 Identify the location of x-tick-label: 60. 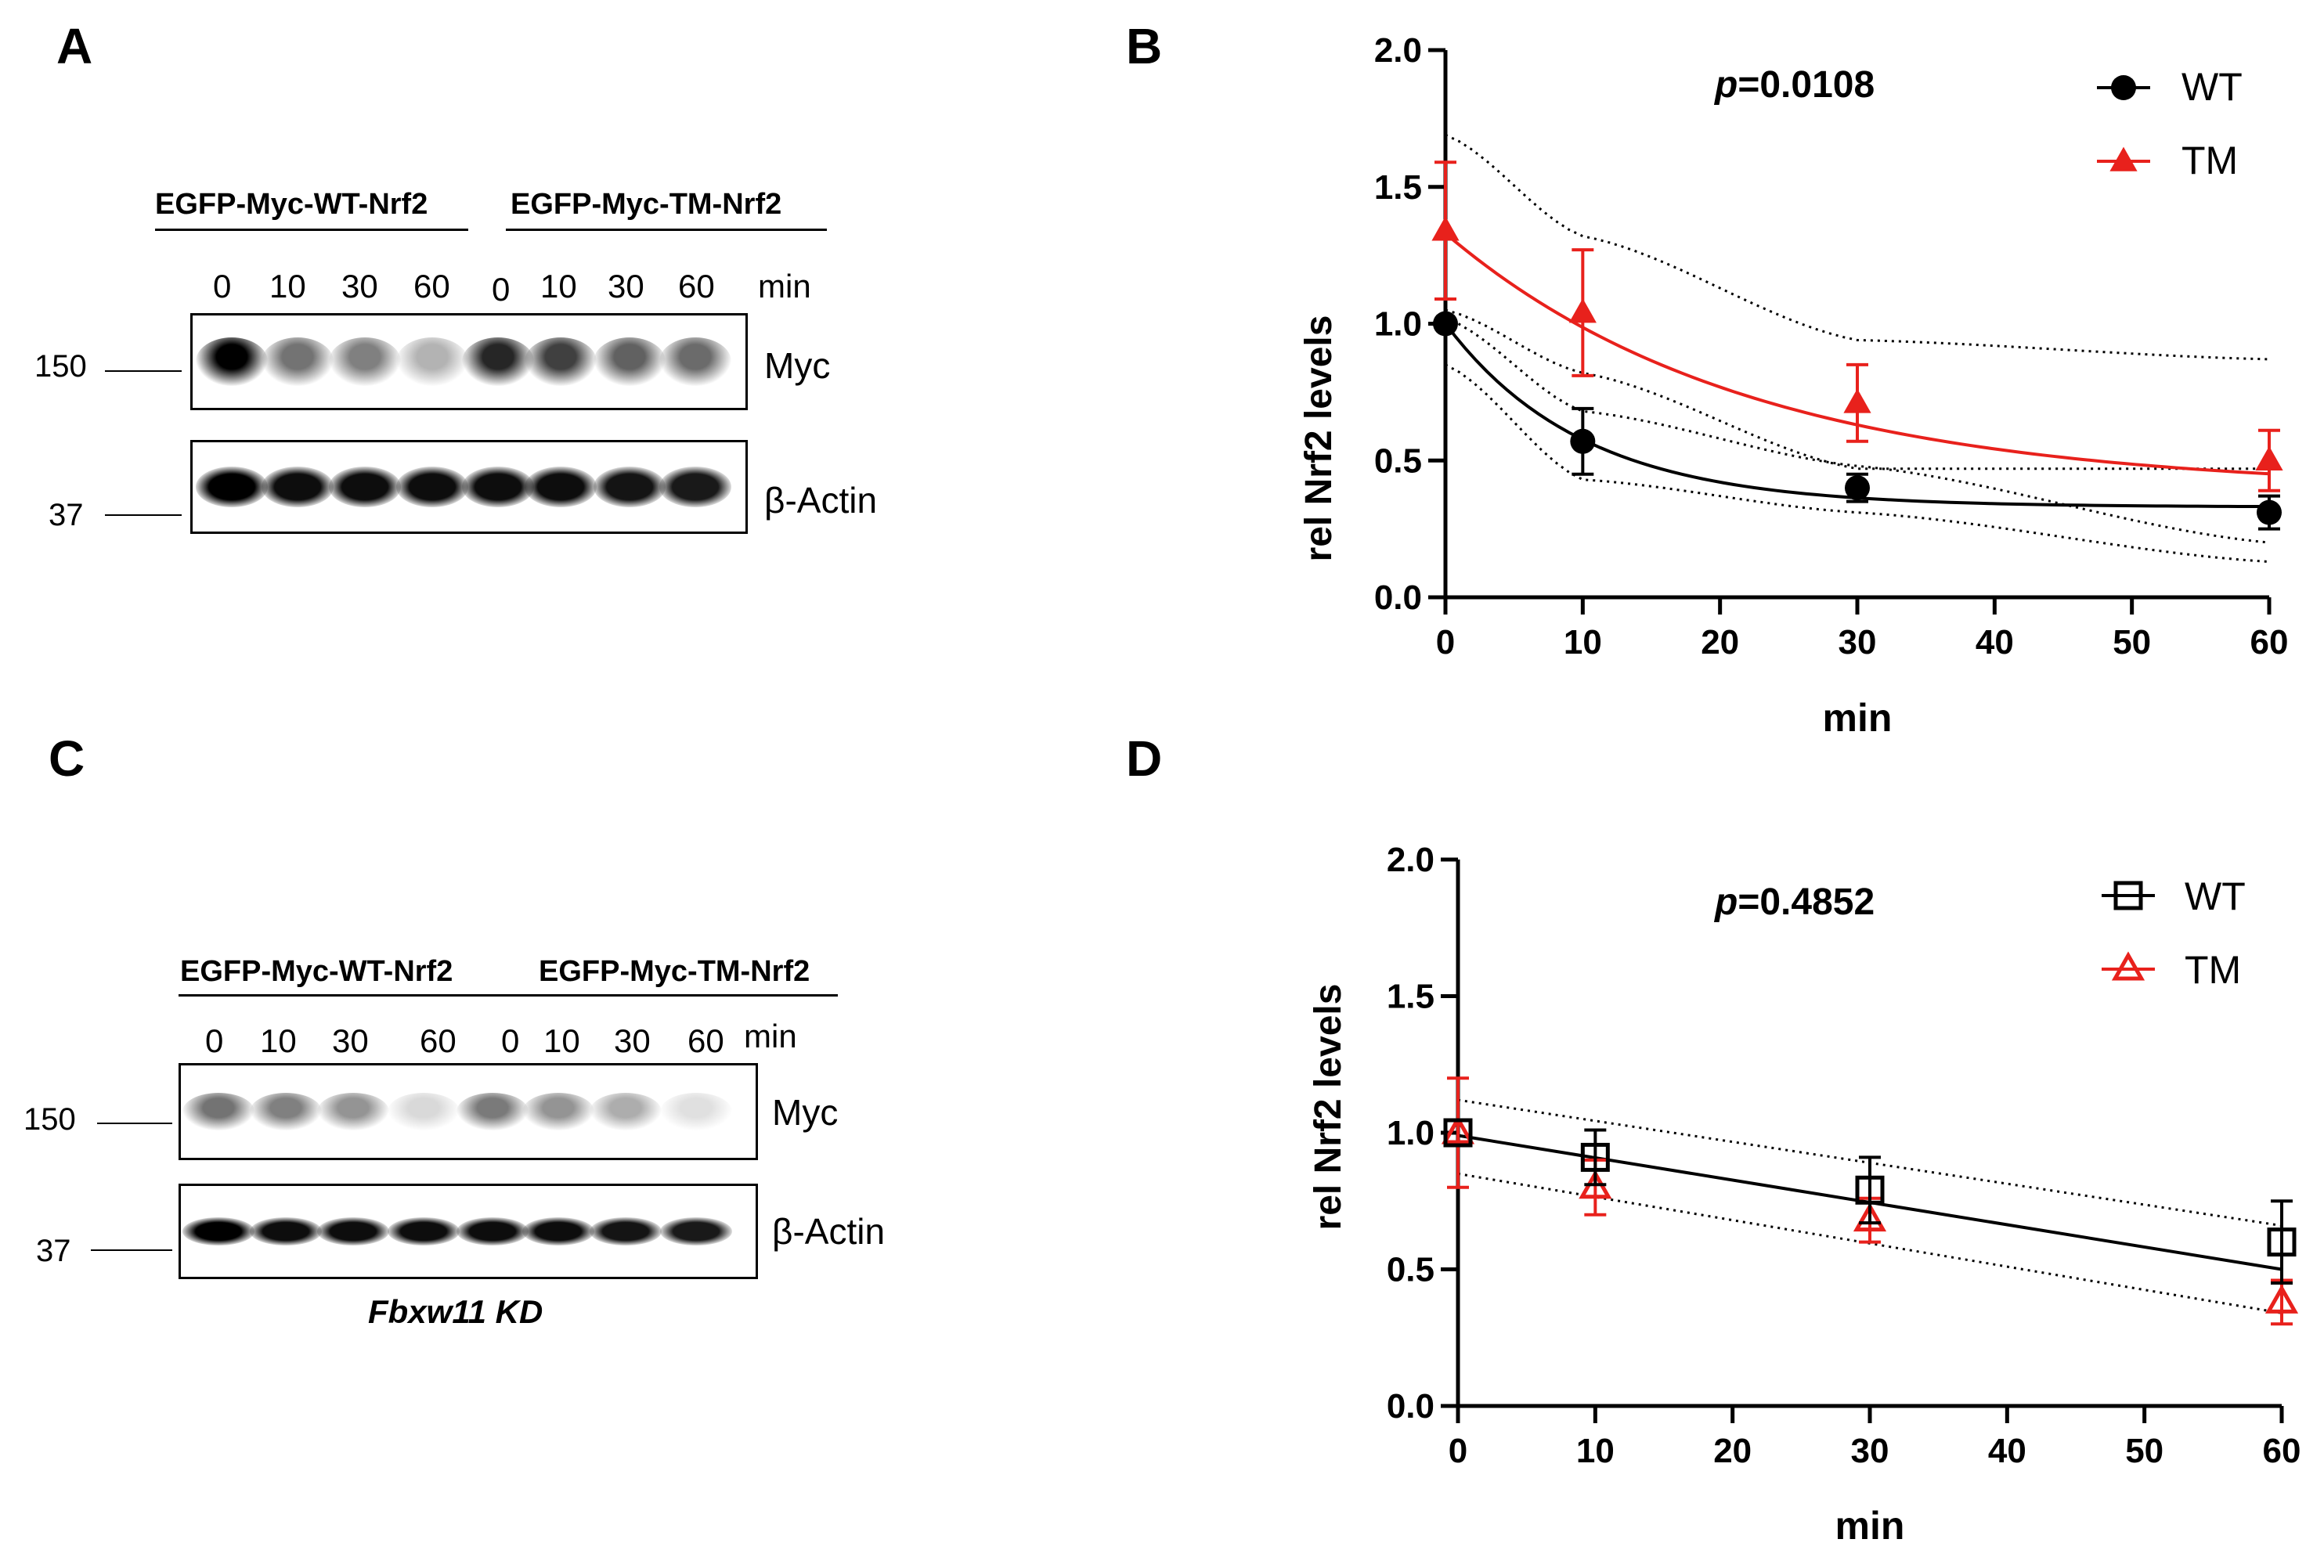
(2282, 1451).